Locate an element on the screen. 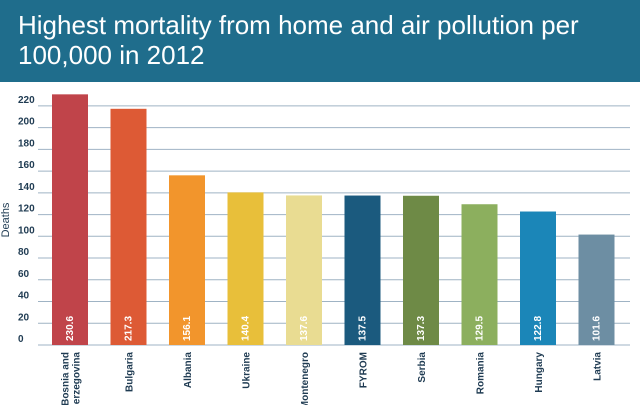  category-label: Bosnia and is located at coordinates (66, 378).